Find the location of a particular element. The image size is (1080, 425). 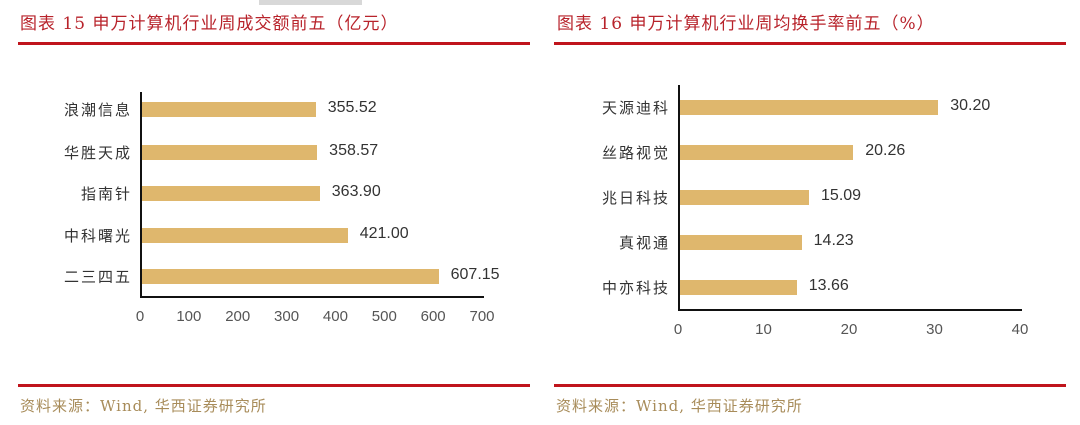

category-label: 中科曙光 is located at coordinates (97, 236).